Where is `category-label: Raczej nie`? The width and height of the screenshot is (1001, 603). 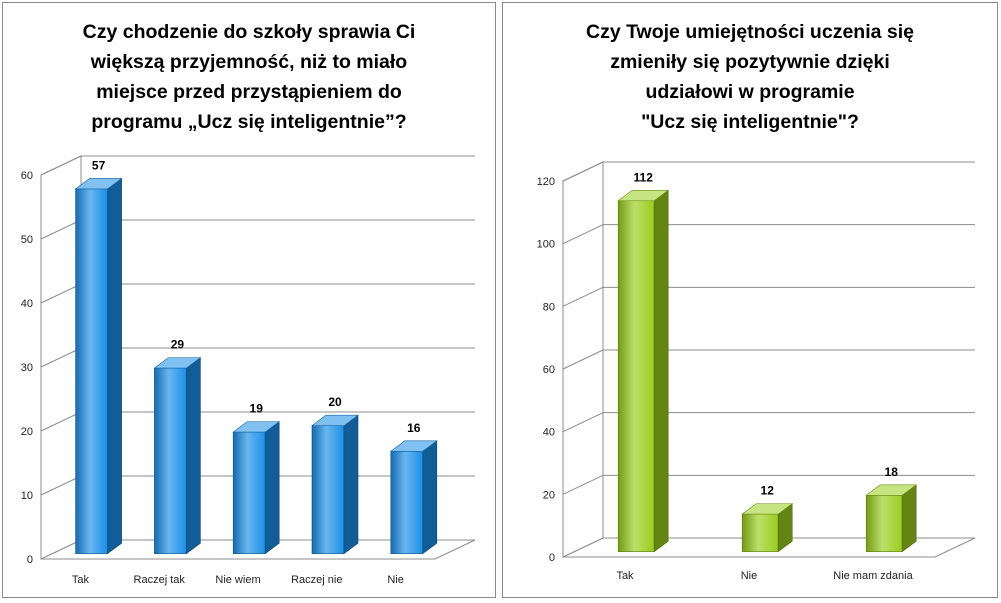 category-label: Raczej nie is located at coordinates (316, 580).